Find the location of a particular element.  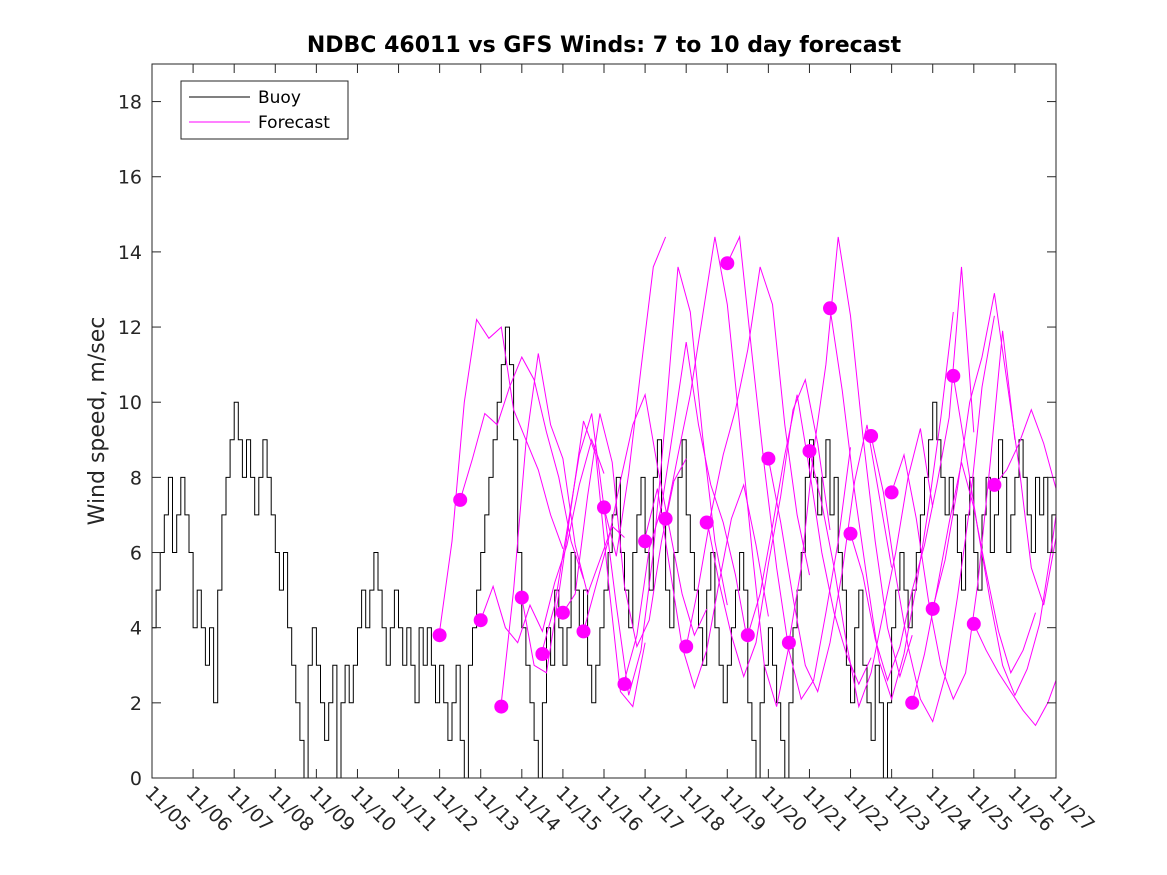

legend-forecast-label: Forecast is located at coordinates (294, 123).